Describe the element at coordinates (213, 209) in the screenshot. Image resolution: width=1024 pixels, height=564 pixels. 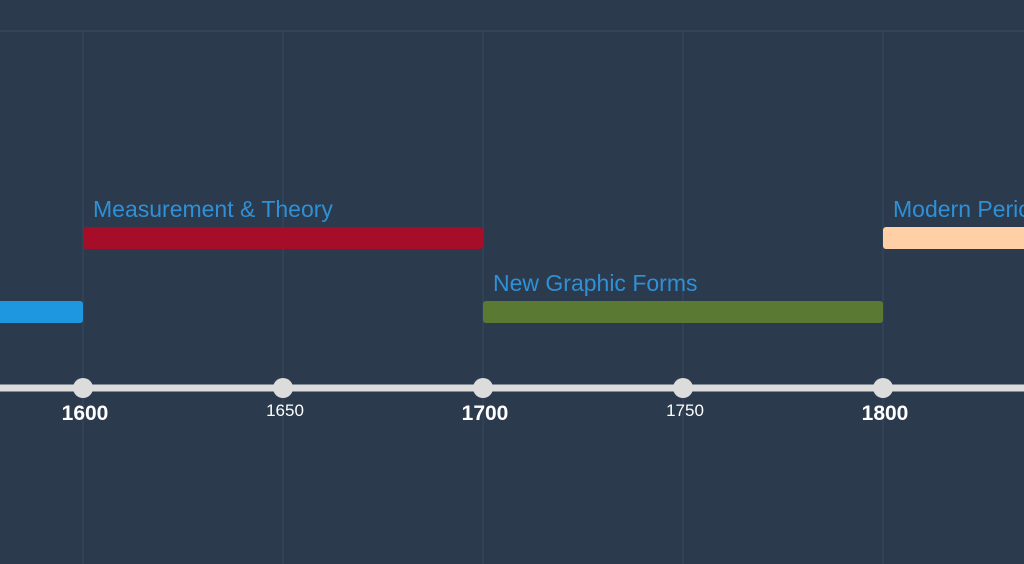
I see `period-label-measurement-theory: Measurement & Theory` at that location.